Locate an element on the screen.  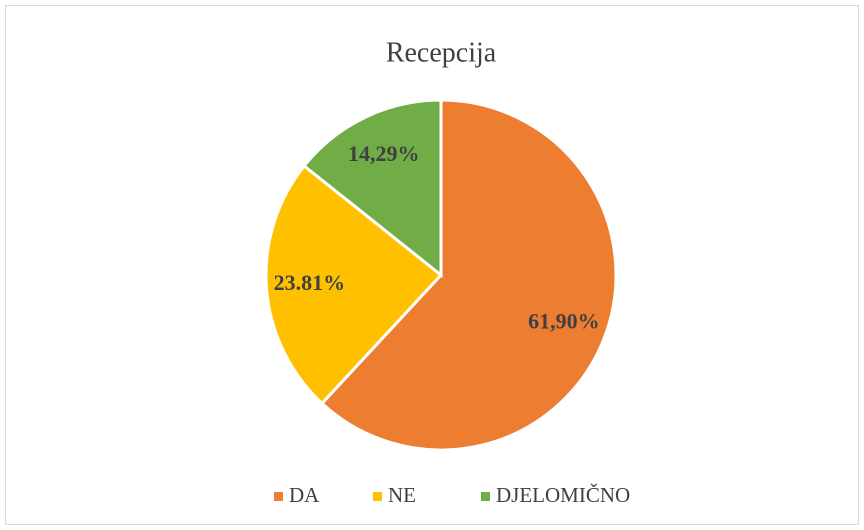
data-label: 61,90% is located at coordinates (564, 320).